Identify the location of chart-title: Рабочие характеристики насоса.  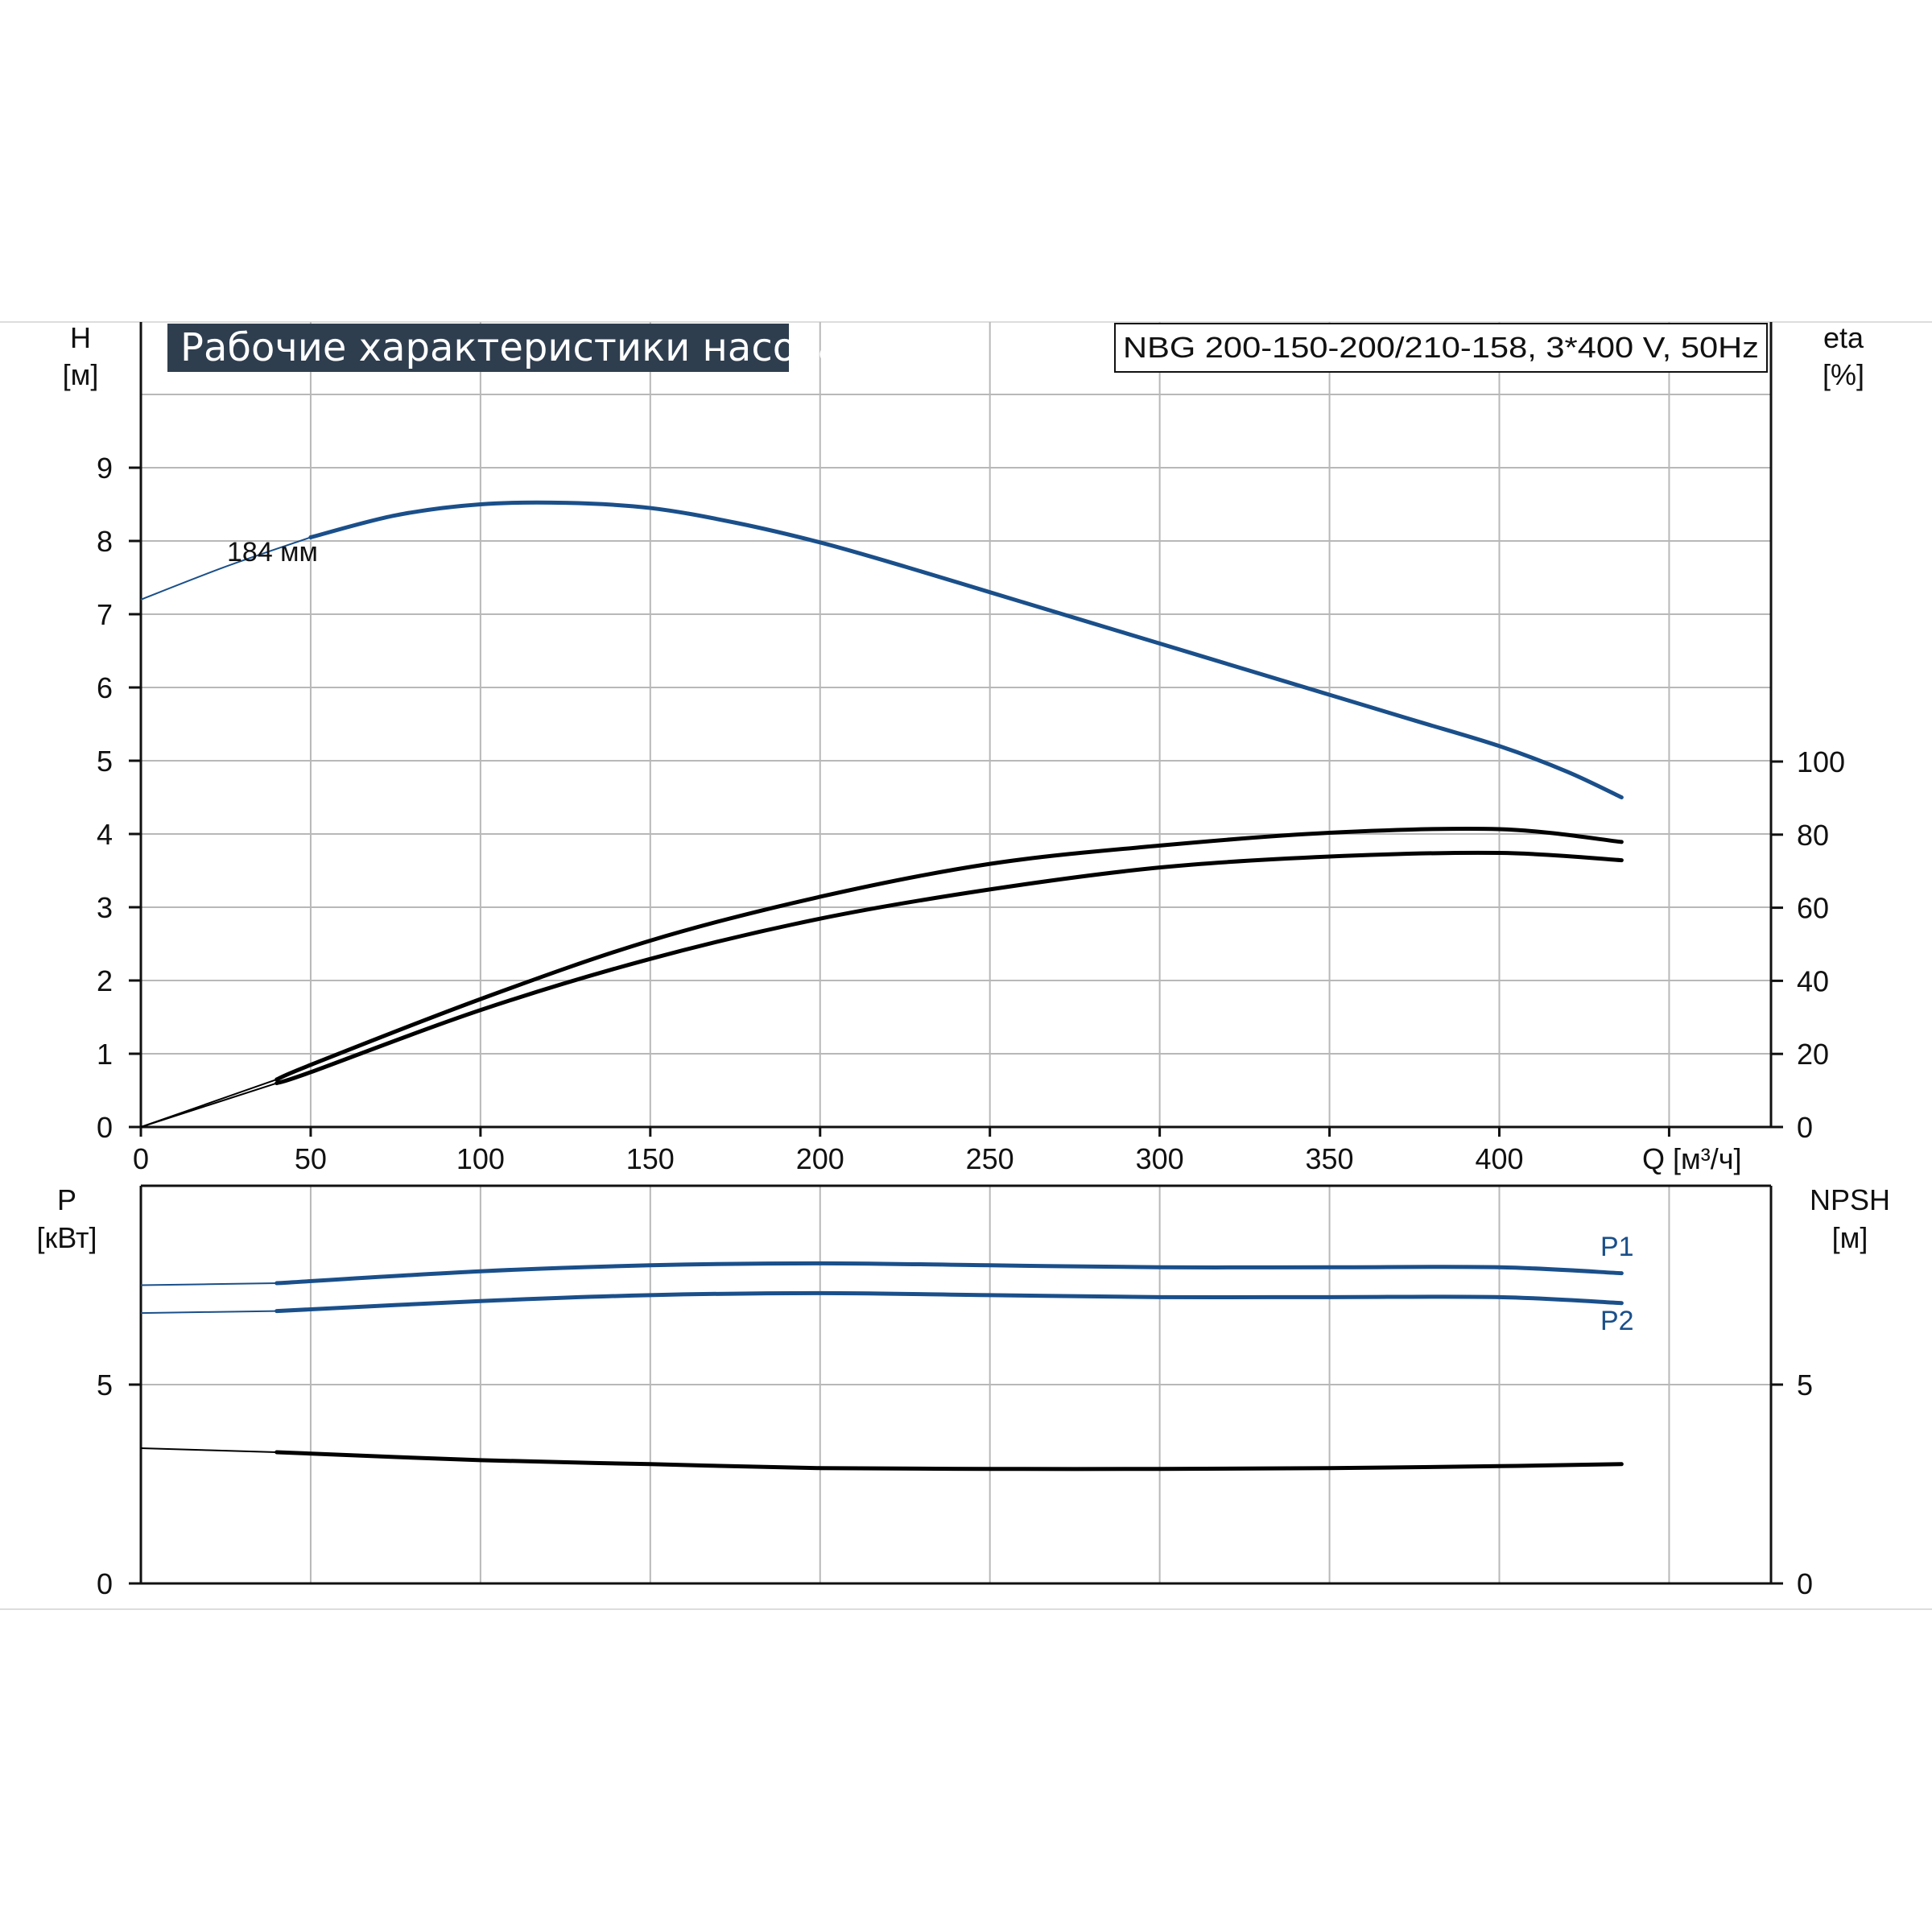
(510, 347).